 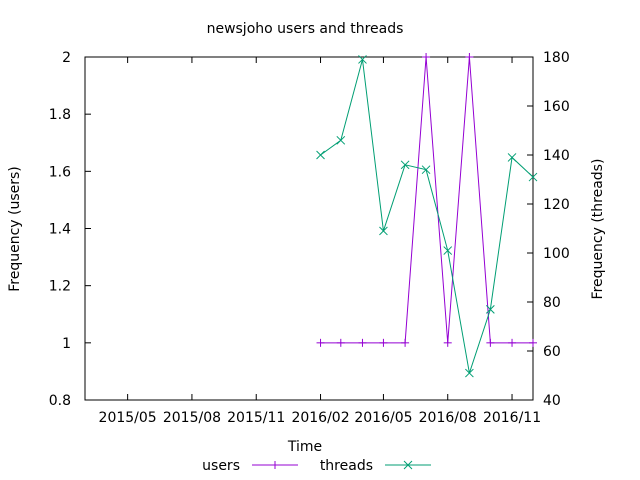 I want to click on y-left-tick-label: 1.2, so click(x=60, y=287).